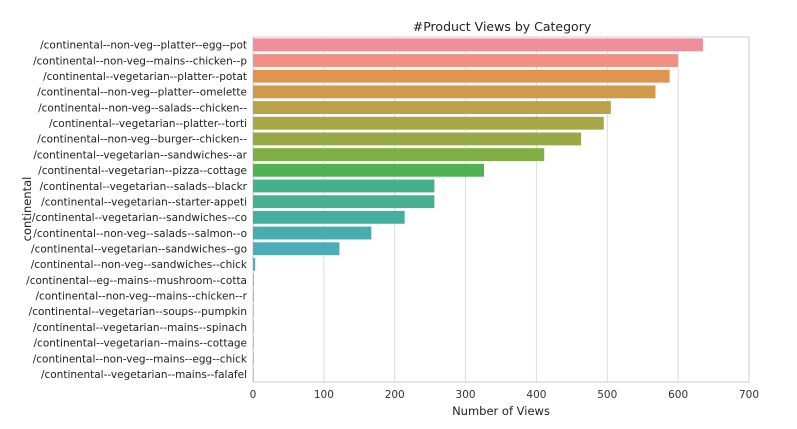 This screenshot has height=429, width=797. I want to click on x-tick-label: 500, so click(607, 395).